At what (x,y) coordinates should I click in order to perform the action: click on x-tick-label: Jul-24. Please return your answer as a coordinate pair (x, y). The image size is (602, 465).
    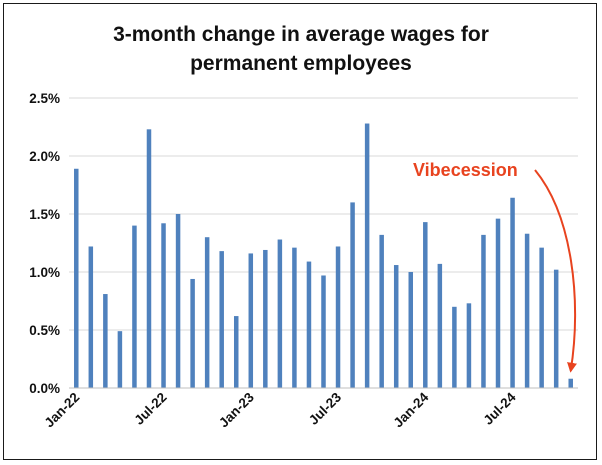
    Looking at the image, I should click on (499, 408).